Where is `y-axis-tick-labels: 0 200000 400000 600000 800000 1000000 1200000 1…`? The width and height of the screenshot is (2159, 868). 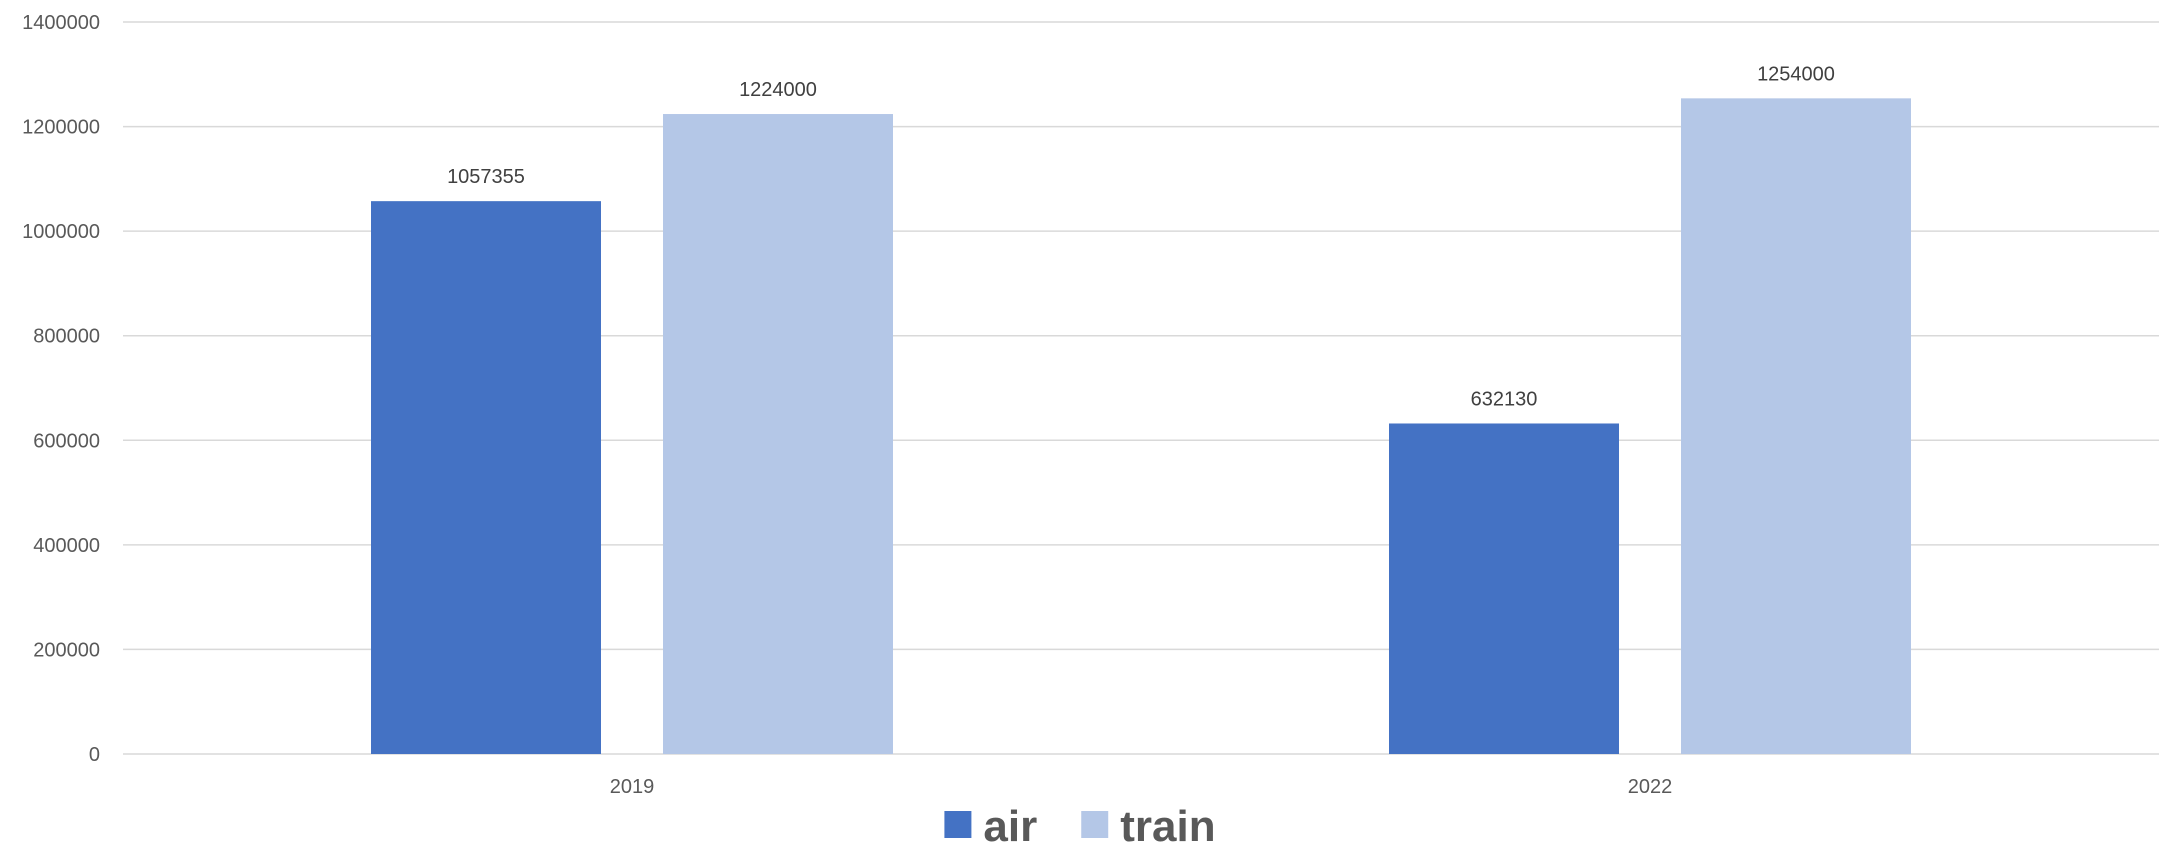
y-axis-tick-labels: 0 200000 400000 600000 800000 1000000 1200000 1… is located at coordinates (61, 389).